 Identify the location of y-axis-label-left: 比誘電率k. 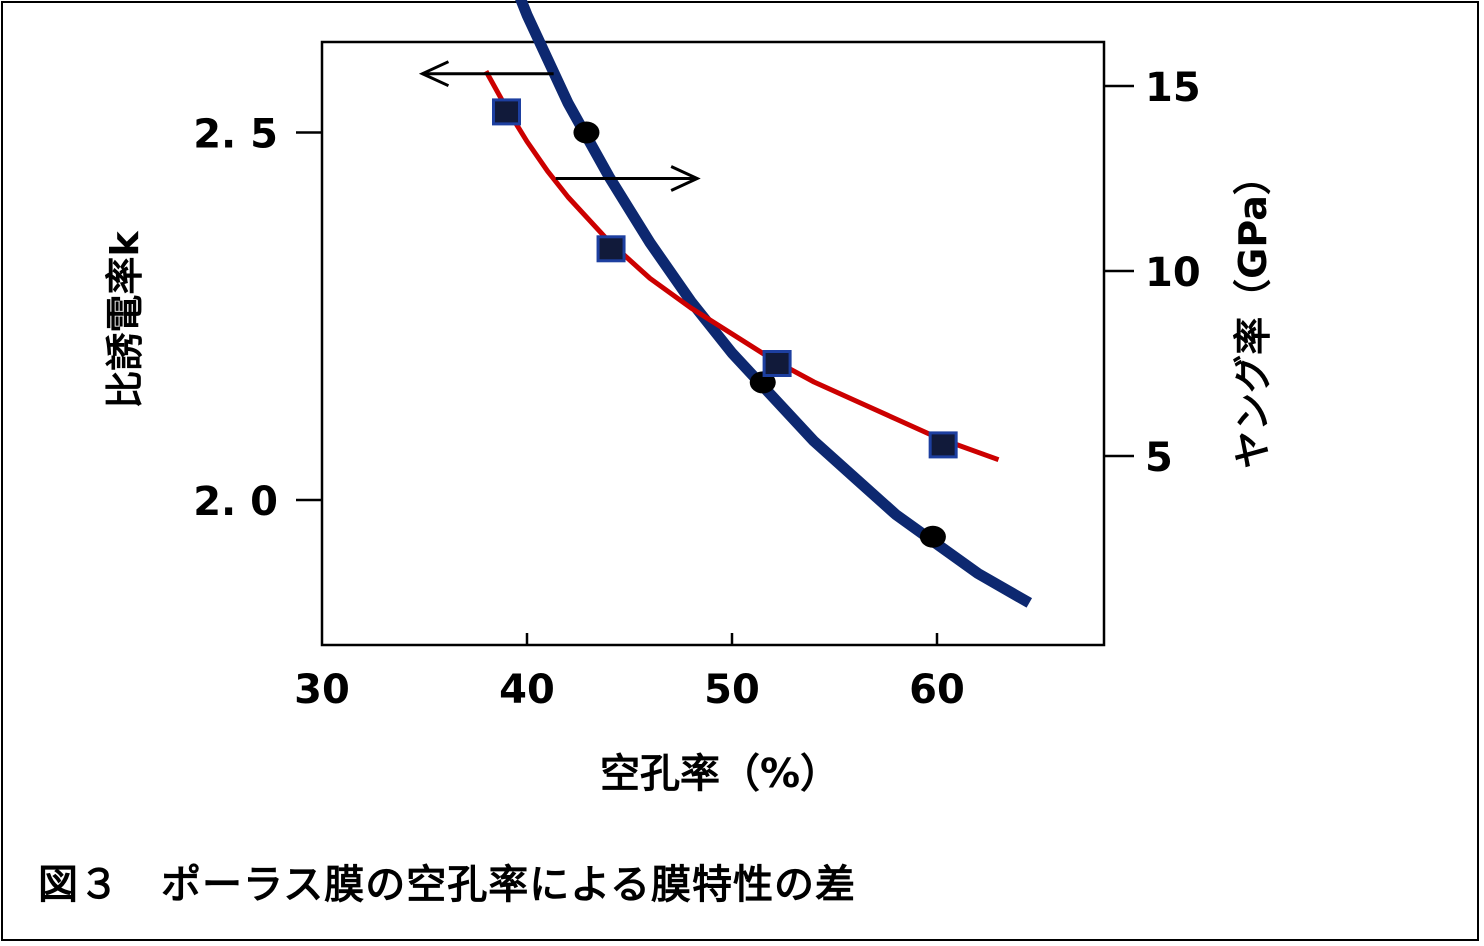
(125, 320).